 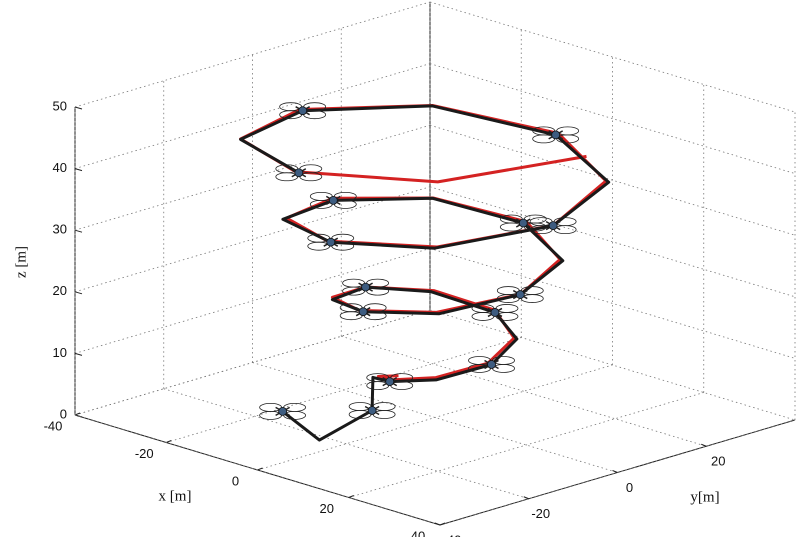 What do you see at coordinates (60, 105) in the screenshot?
I see `z-tick-label: 50` at bounding box center [60, 105].